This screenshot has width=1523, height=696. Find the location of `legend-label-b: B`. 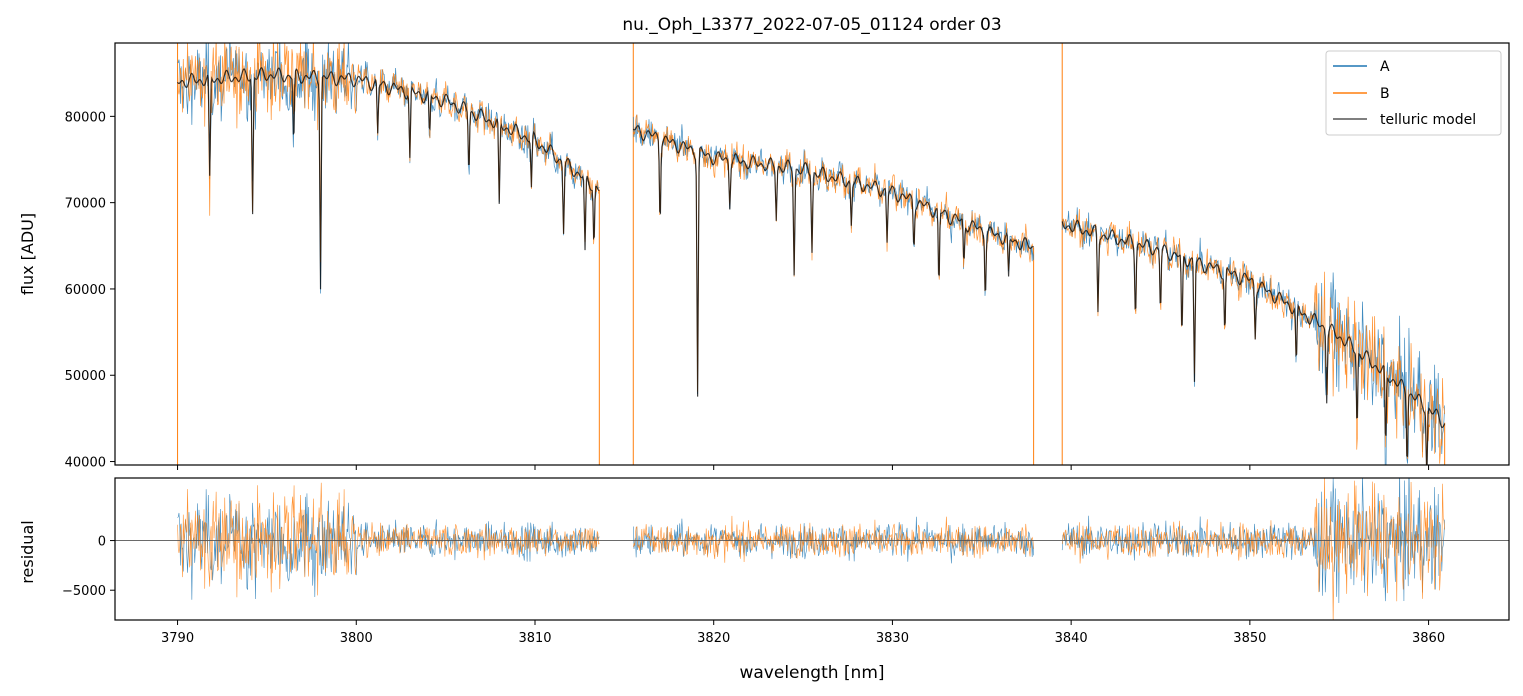

legend-label-b: B is located at coordinates (1385, 94).